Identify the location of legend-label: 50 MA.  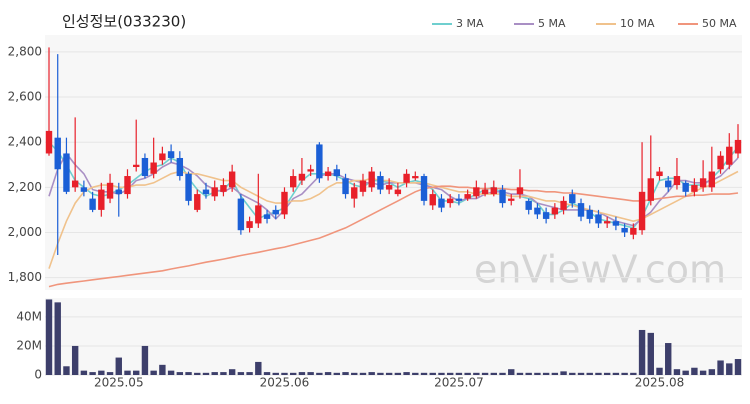
(719, 23).